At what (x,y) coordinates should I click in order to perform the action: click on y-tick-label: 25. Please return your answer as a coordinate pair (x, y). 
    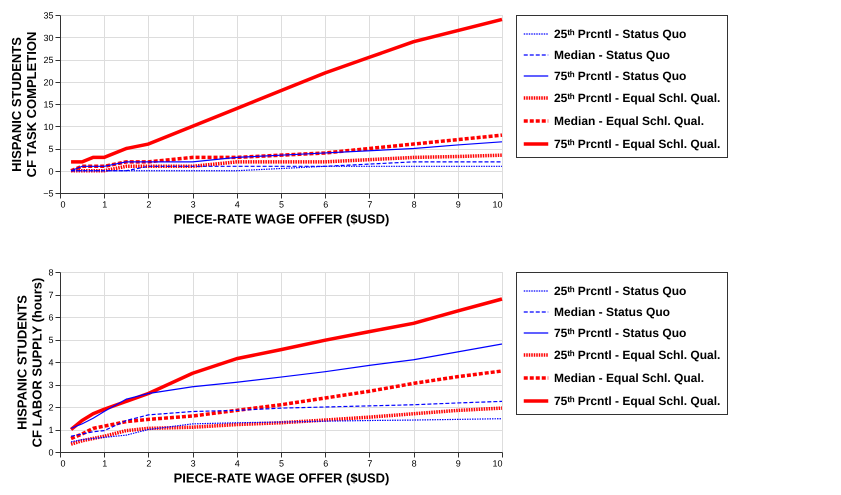
    Looking at the image, I should click on (48, 60).